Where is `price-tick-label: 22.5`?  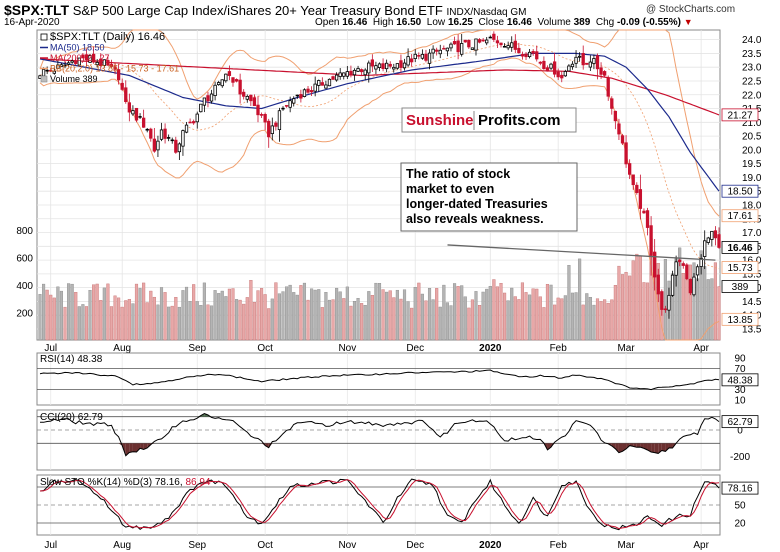 price-tick-label: 22.5 is located at coordinates (752, 81).